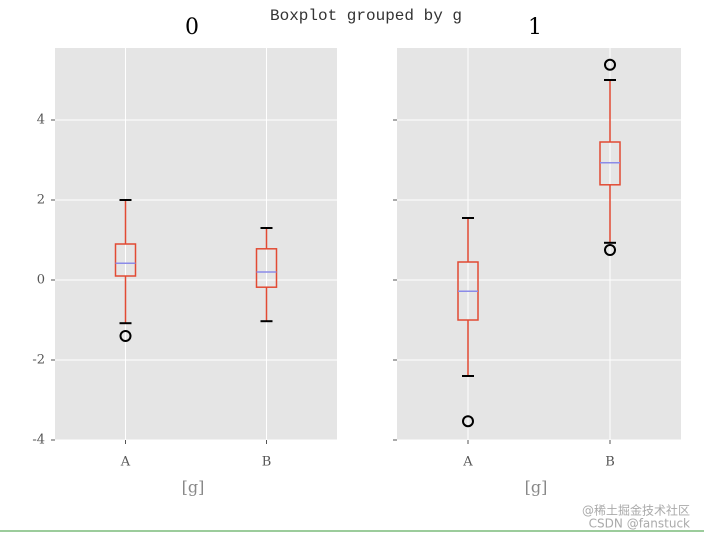 The height and width of the screenshot is (537, 704). Describe the element at coordinates (38, 360) in the screenshot. I see `y-tick-label: -2` at that location.